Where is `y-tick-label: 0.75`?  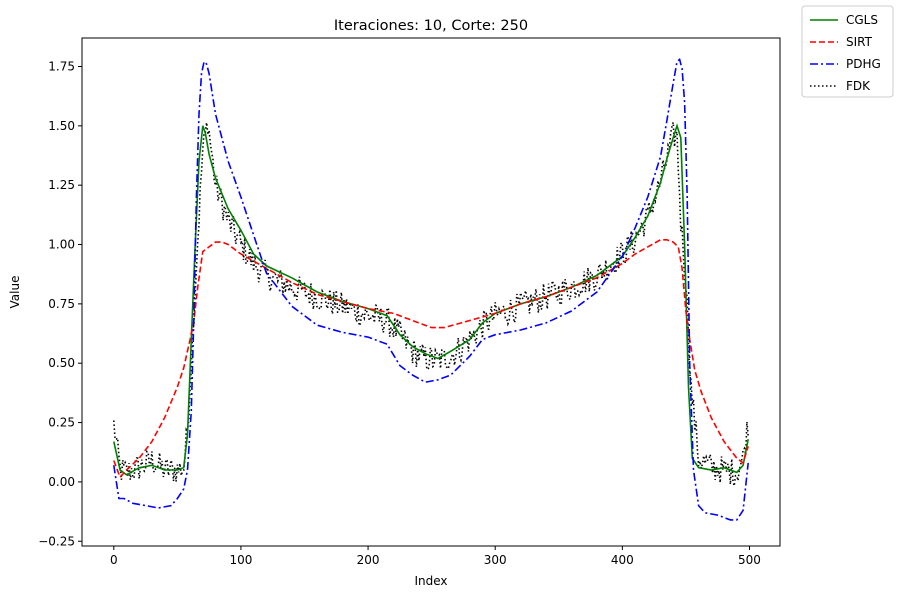
y-tick-label: 0.75 is located at coordinates (61, 304).